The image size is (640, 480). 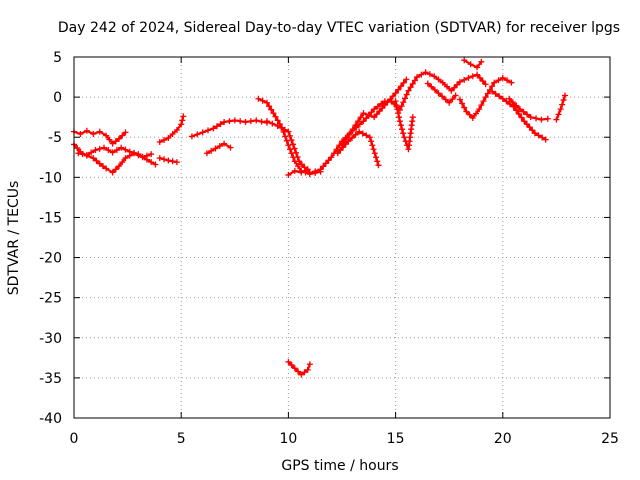 What do you see at coordinates (117, 156) in the screenshot?
I see `series-trace-c` at bounding box center [117, 156].